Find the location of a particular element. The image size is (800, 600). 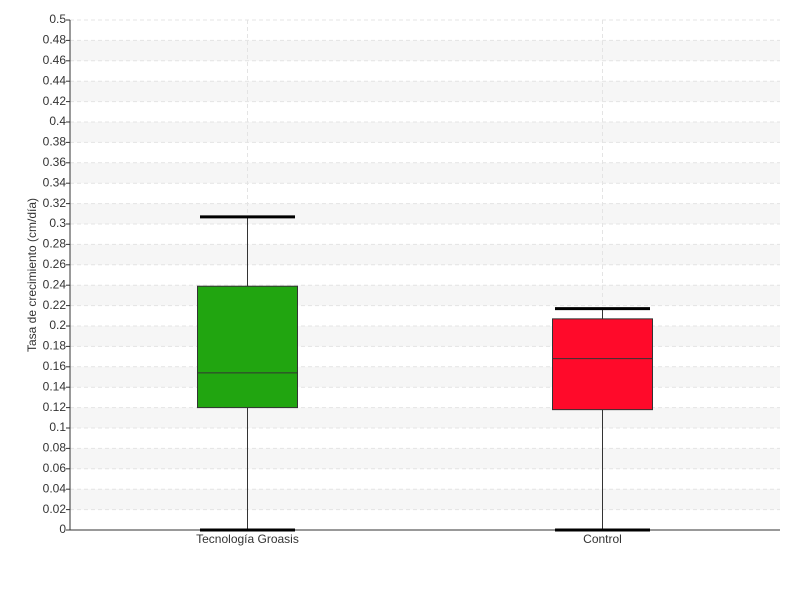

y-tick-label: 0.34 is located at coordinates (55, 182).